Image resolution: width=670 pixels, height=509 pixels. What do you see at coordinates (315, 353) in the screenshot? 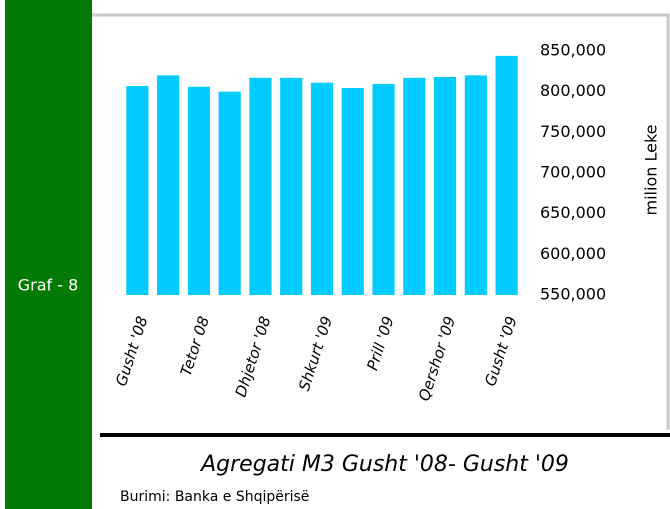
I see `x-tick-label: Shkurt '09` at bounding box center [315, 353].